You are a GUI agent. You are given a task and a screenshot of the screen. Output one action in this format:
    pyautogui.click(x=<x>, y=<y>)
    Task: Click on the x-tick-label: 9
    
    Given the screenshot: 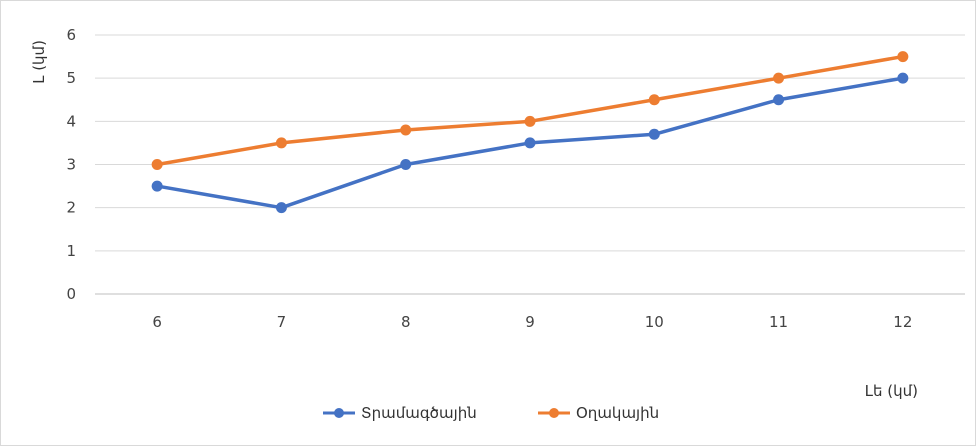 What is the action you would take?
    pyautogui.click(x=530, y=322)
    